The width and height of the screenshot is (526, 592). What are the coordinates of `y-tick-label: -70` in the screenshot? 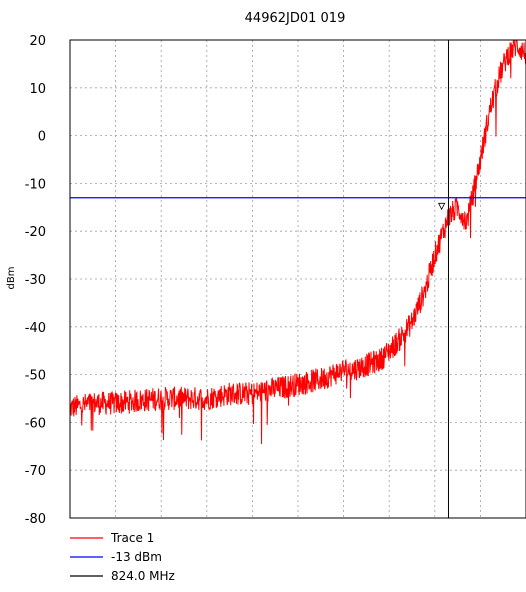 It's located at (35, 471).